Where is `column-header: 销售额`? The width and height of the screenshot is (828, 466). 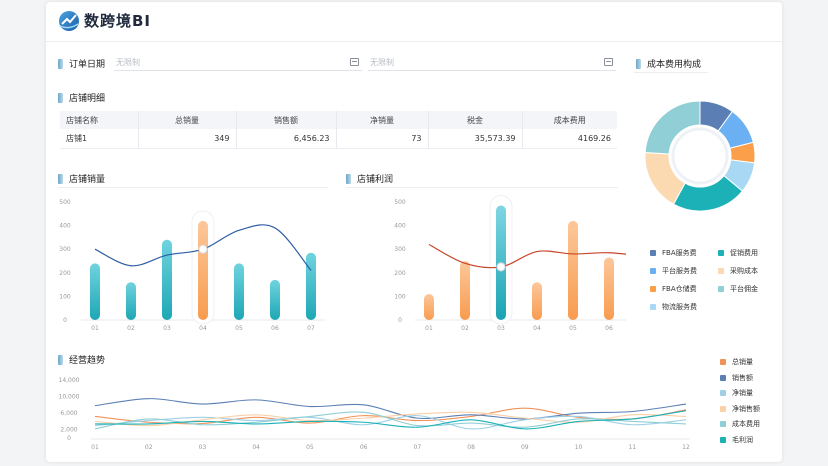 column-header: 销售额 is located at coordinates (286, 120).